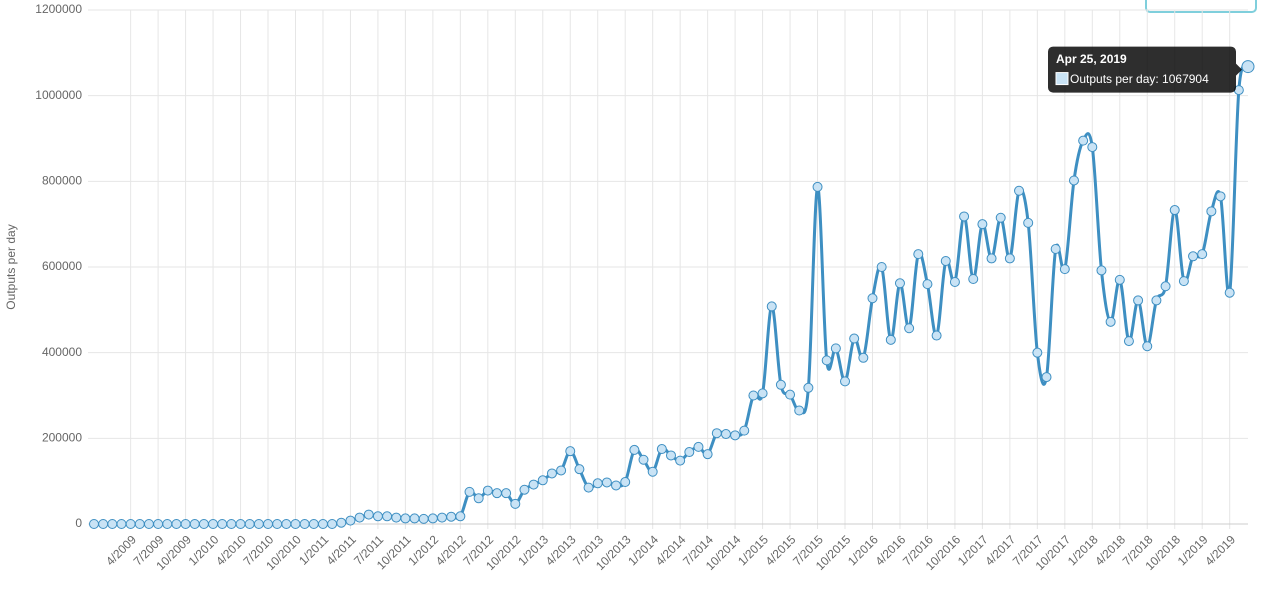 Image resolution: width=1280 pixels, height=595 pixels. I want to click on x-tick-label: 1/2011, so click(313, 549).